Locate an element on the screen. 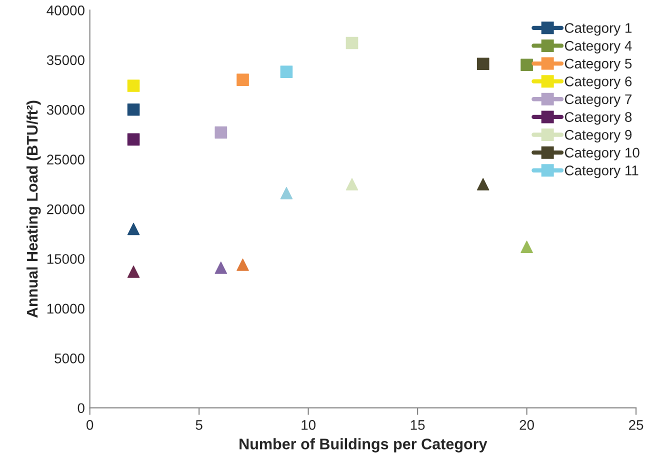 This screenshot has height=464, width=651. x-tick-label: 25 is located at coordinates (636, 425).